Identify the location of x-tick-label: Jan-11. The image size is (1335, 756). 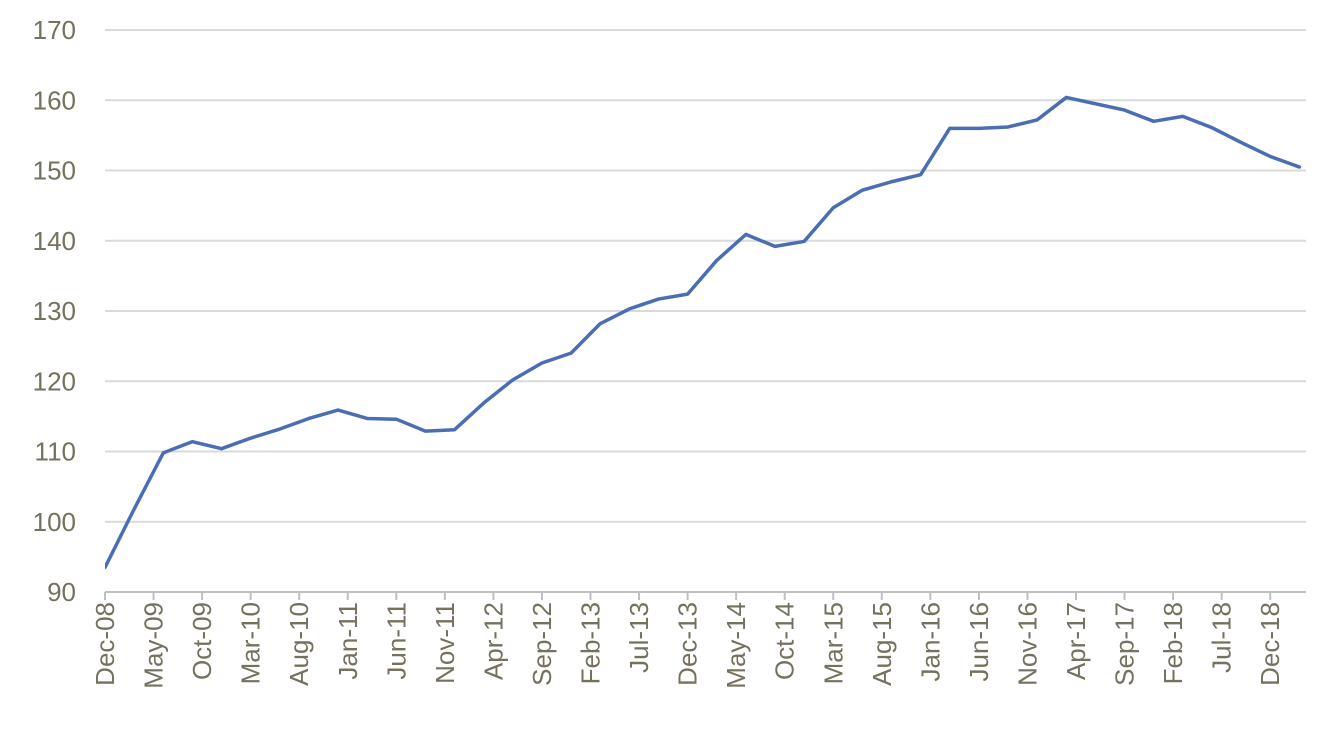
(348, 641).